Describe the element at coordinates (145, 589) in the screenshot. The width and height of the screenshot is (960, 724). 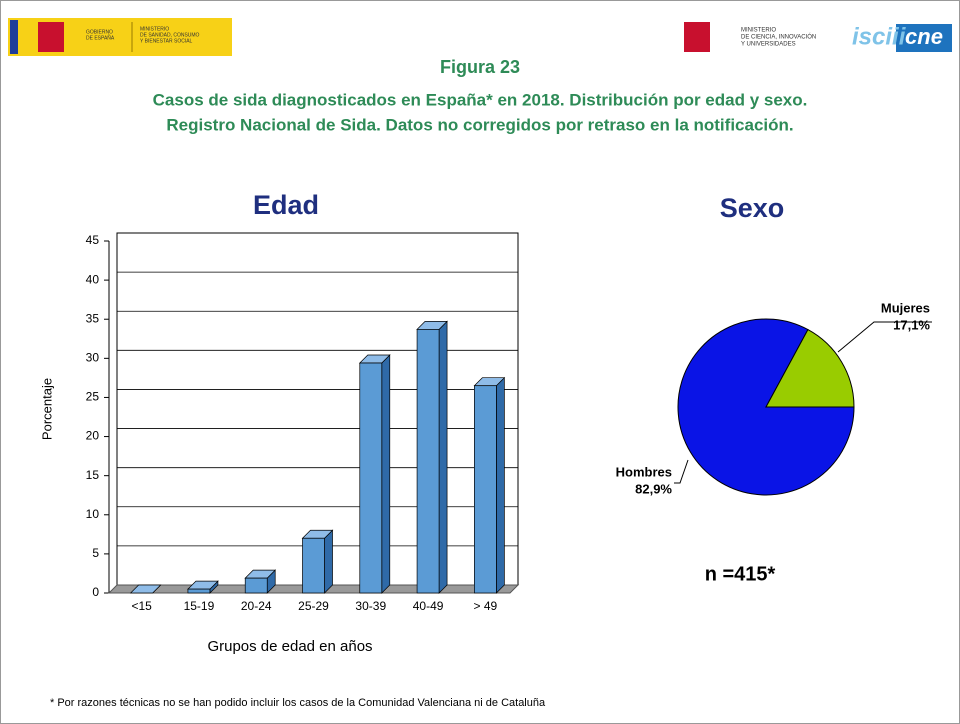
I see `bar-top` at that location.